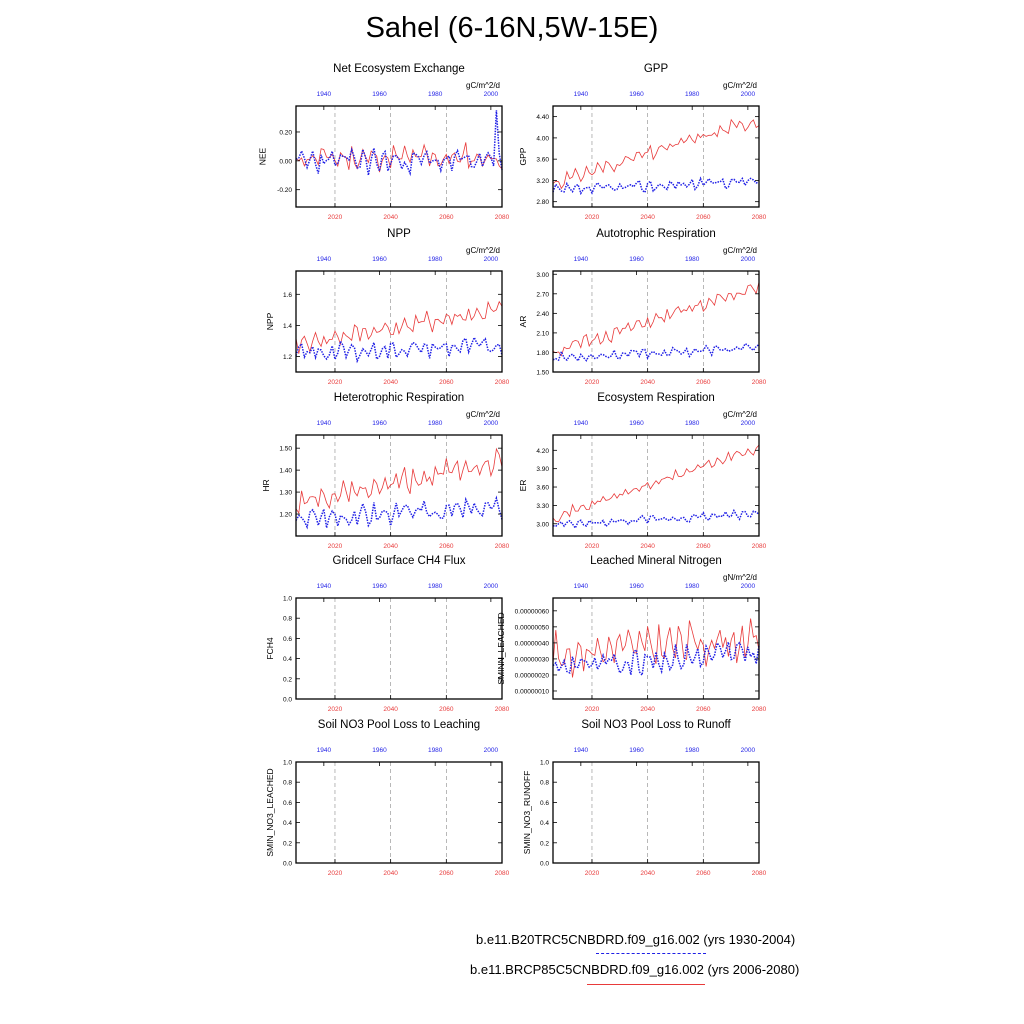 The width and height of the screenshot is (1024, 1024). What do you see at coordinates (656, 69) in the screenshot?
I see `panel-title: GPP` at bounding box center [656, 69].